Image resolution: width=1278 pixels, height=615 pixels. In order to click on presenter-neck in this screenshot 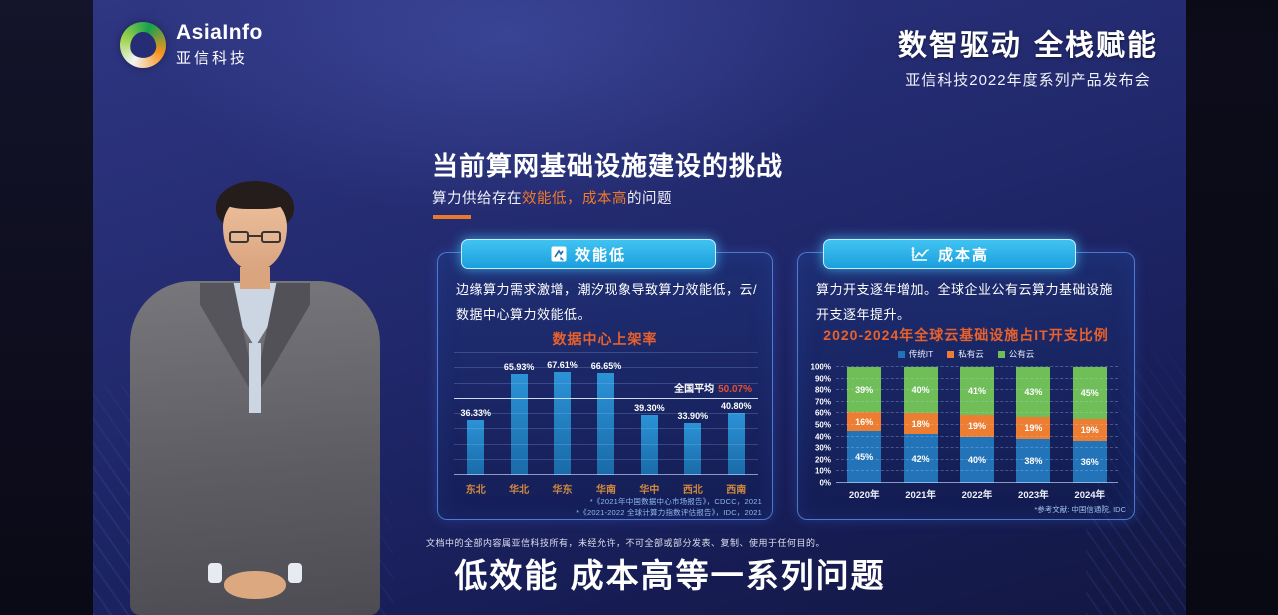, I will do `click(255, 278)`.